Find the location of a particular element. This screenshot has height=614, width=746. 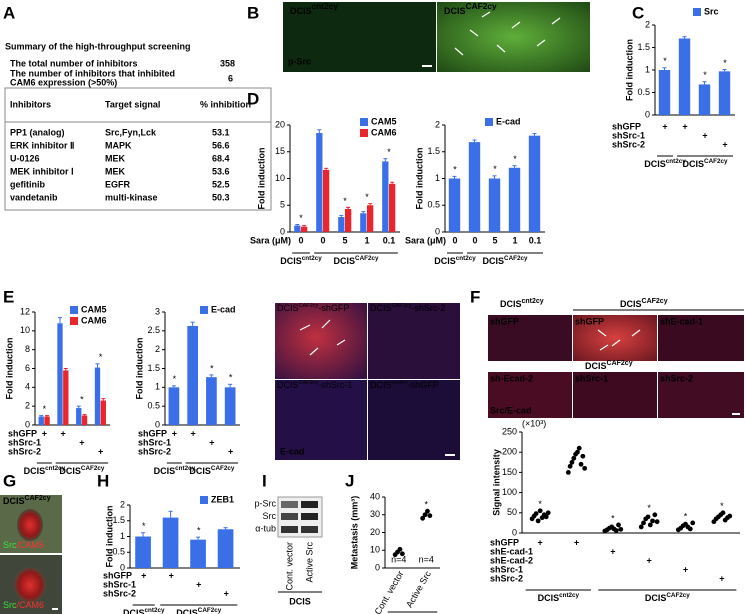

label: DCIS is located at coordinates (300, 601).